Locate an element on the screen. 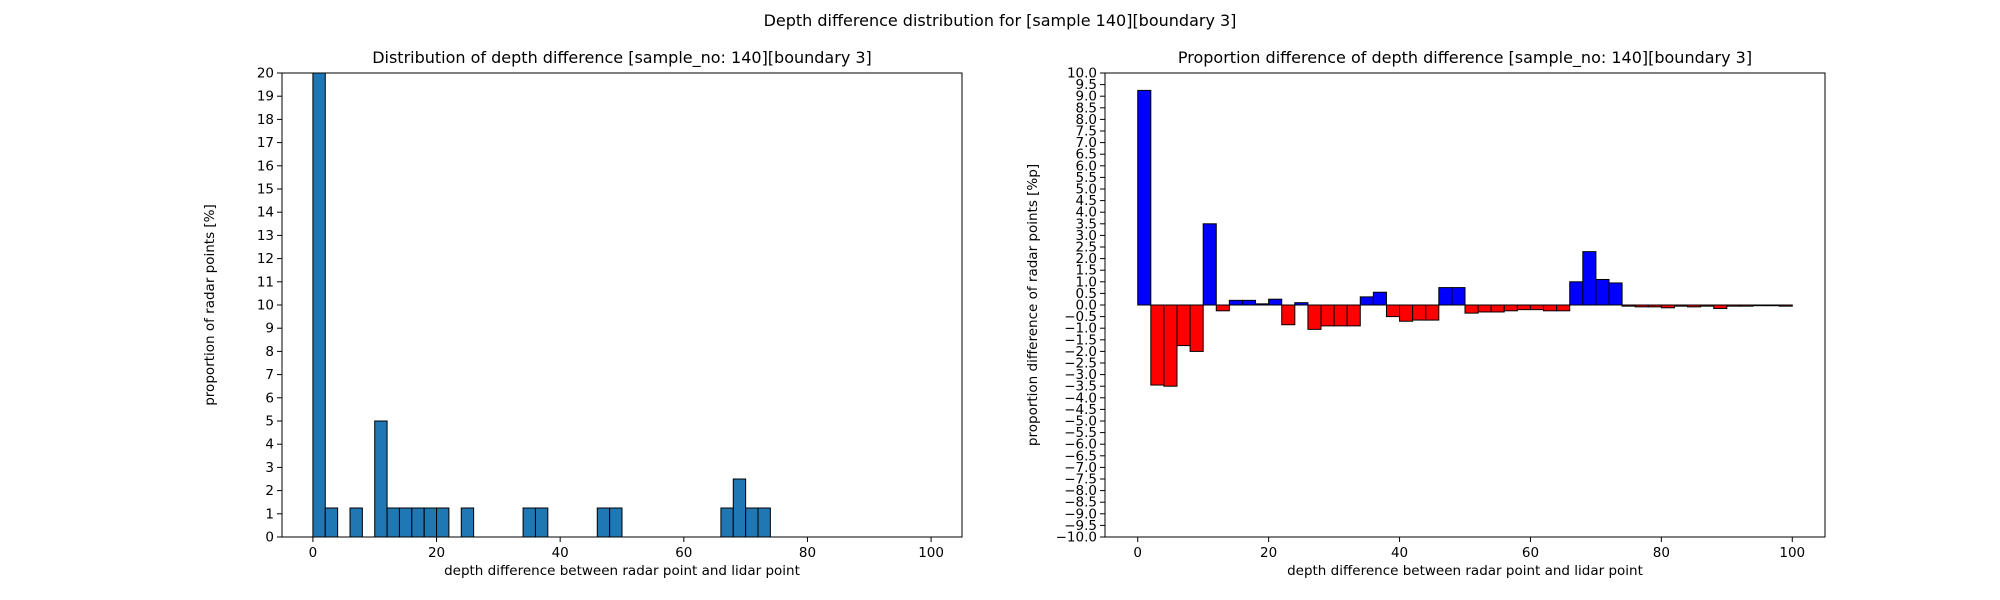 The height and width of the screenshot is (600, 2000). chart-proportion-difference-xtick-label: 80 is located at coordinates (1661, 553).